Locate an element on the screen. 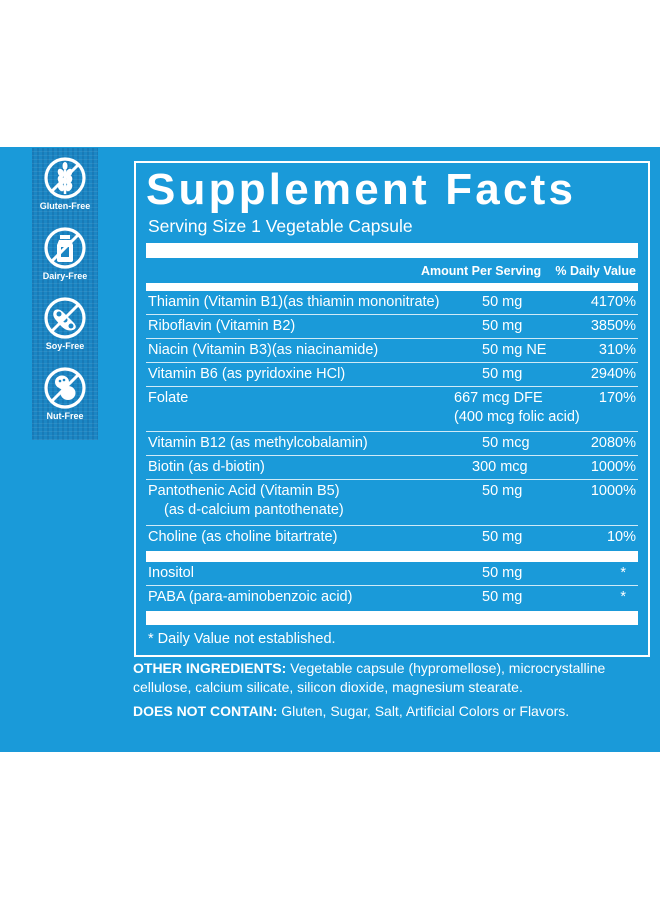  nutrient-amount-detail: (400 mcg folic acid) is located at coordinates (517, 417).